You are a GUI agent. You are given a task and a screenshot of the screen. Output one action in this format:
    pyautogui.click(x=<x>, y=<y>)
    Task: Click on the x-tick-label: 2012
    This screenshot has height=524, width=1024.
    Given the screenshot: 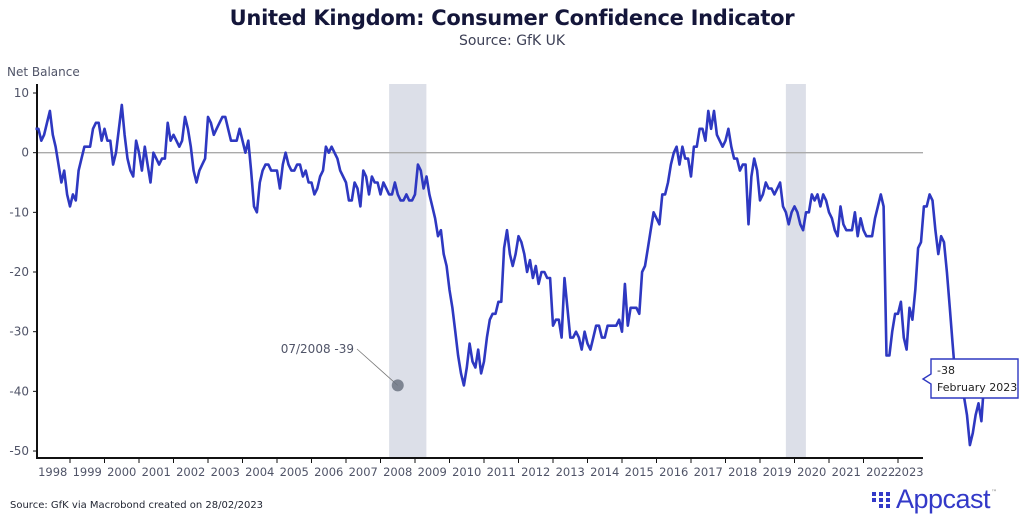 What is the action you would take?
    pyautogui.click(x=535, y=472)
    